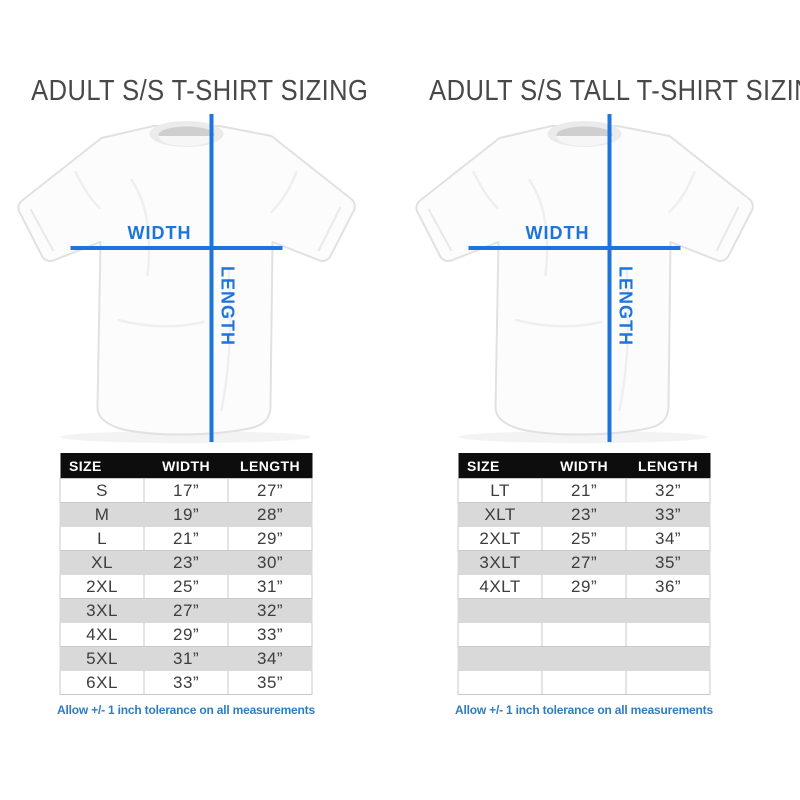  Describe the element at coordinates (102, 562) in the screenshot. I see `cell-size: XL` at that location.